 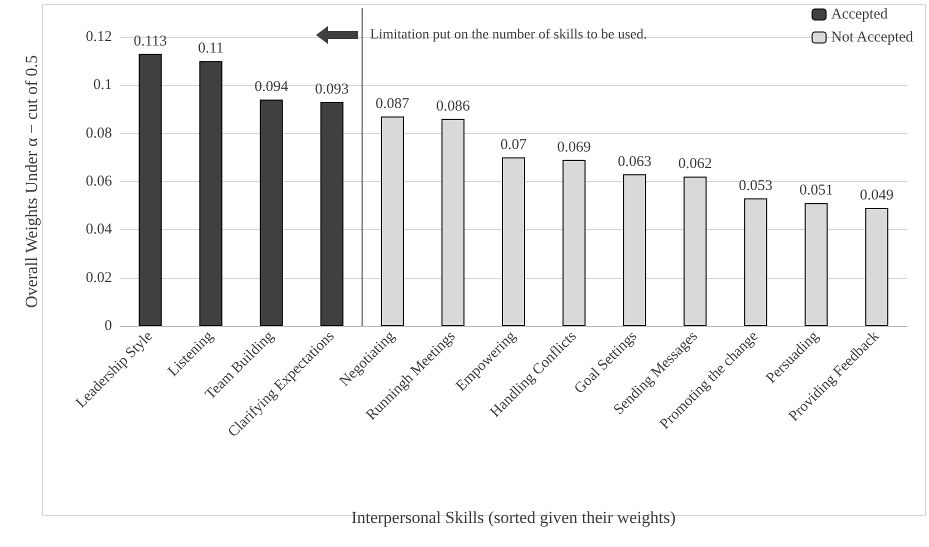 What do you see at coordinates (514, 144) in the screenshot?
I see `data-label: 0.07` at bounding box center [514, 144].